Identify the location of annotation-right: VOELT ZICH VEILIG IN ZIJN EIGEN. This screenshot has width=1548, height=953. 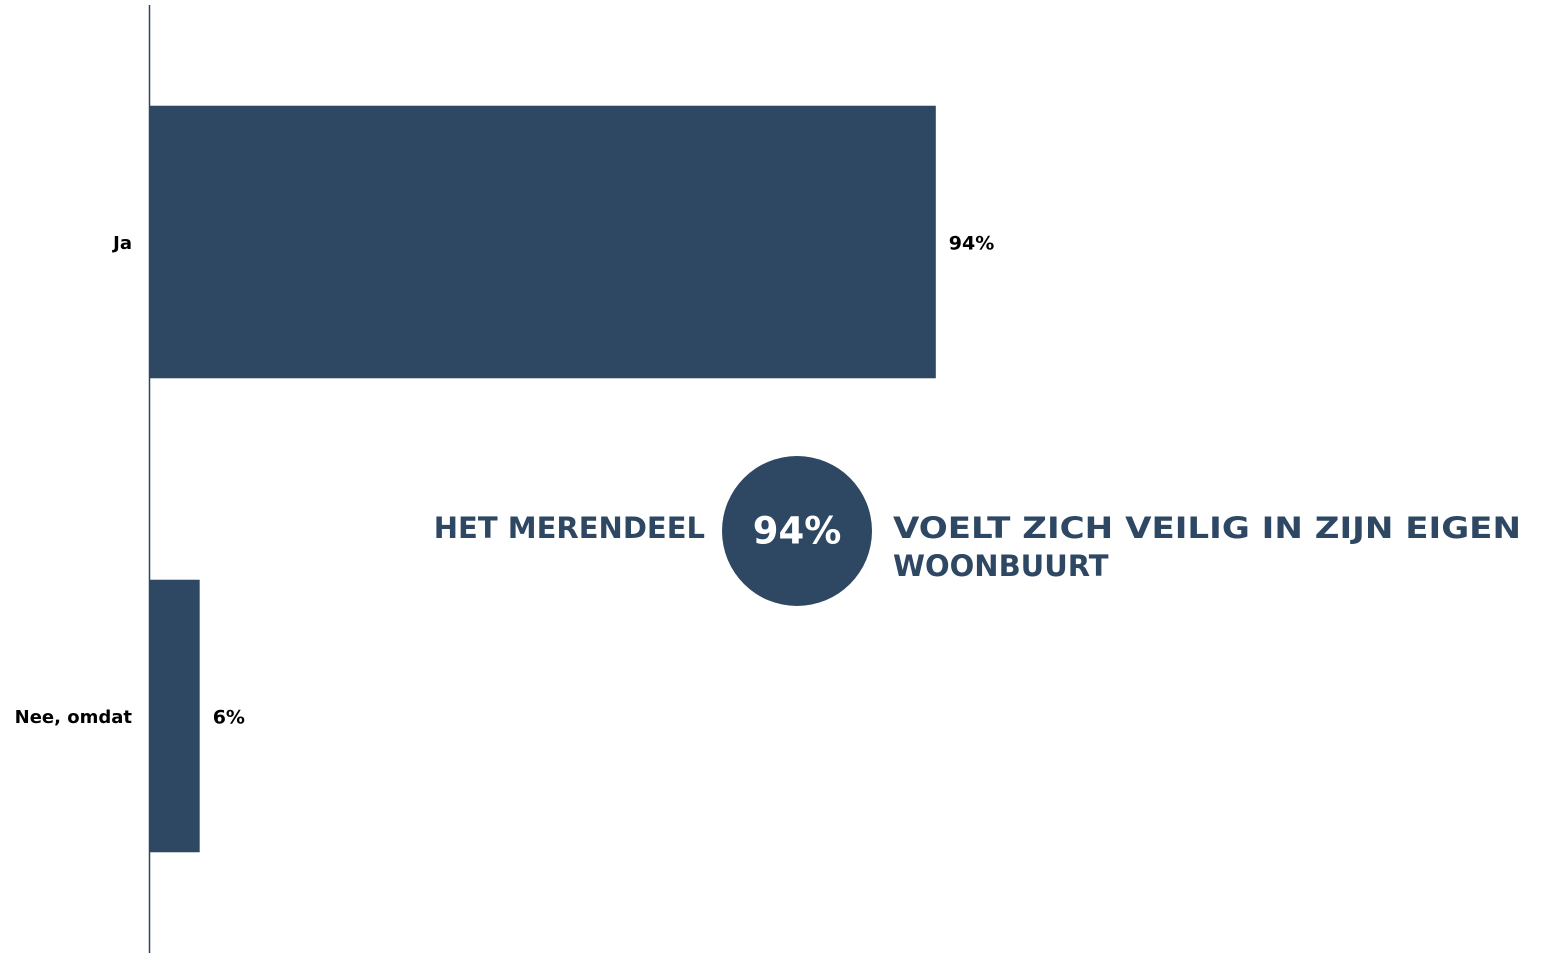
(1207, 528).